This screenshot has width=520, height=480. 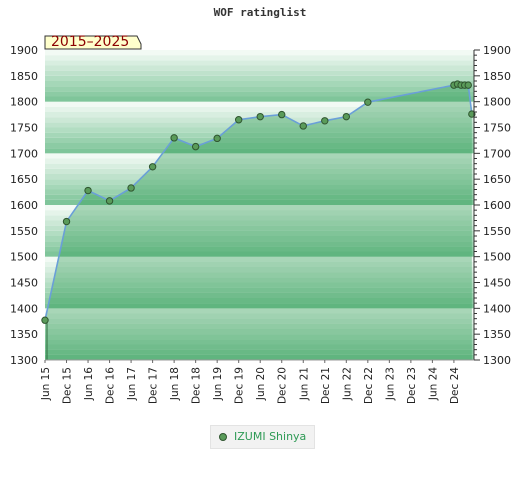 I want to click on legend-label: IZUMI Shinya, so click(x=270, y=436).